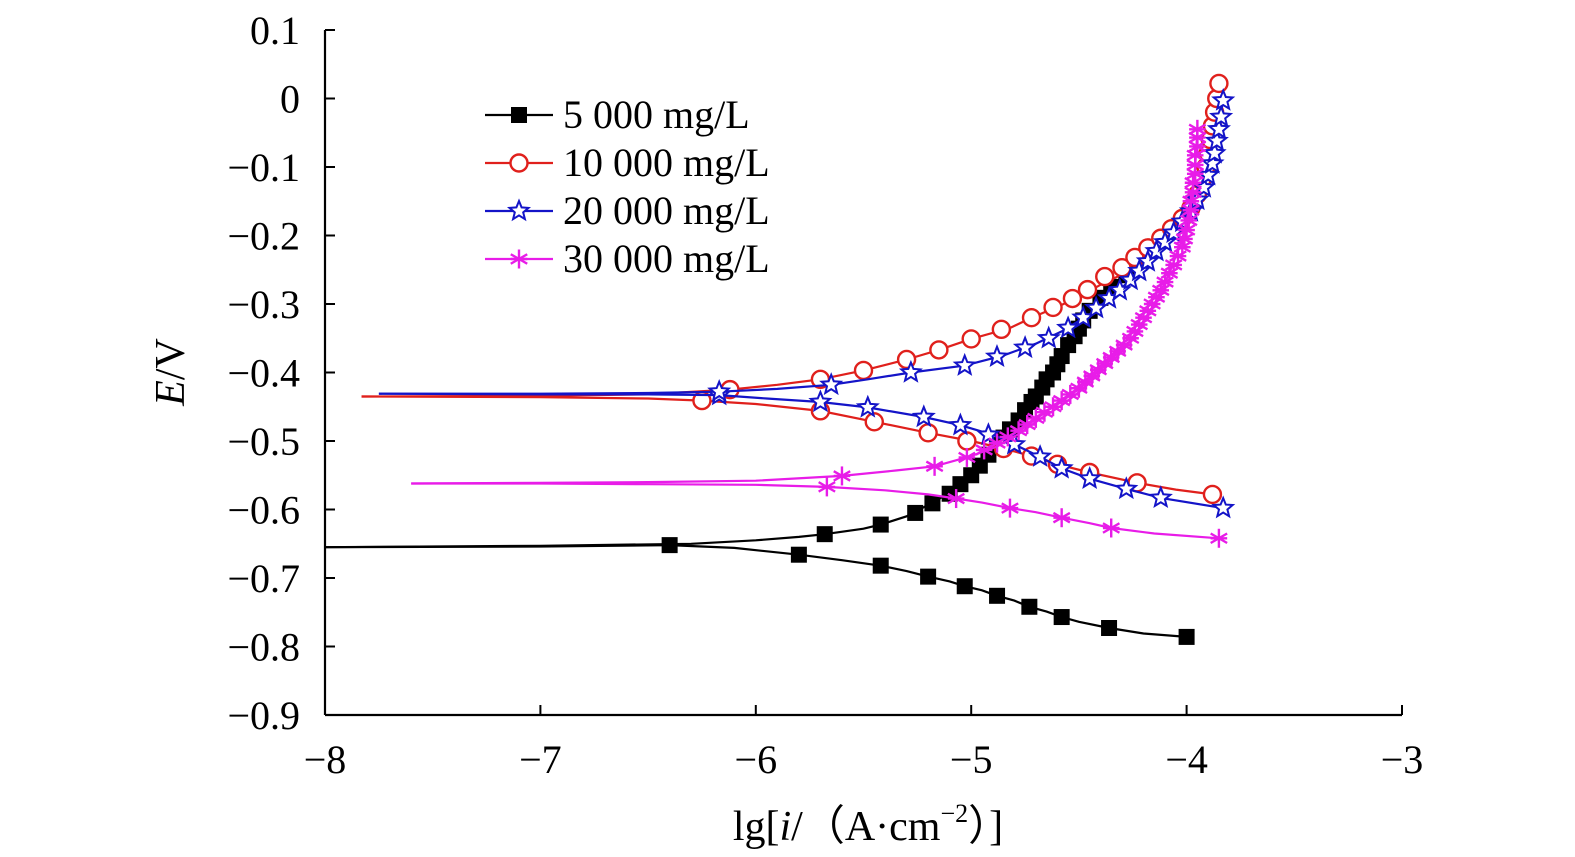  I want to click on y-tick-label: 0.1, so click(275, 30).